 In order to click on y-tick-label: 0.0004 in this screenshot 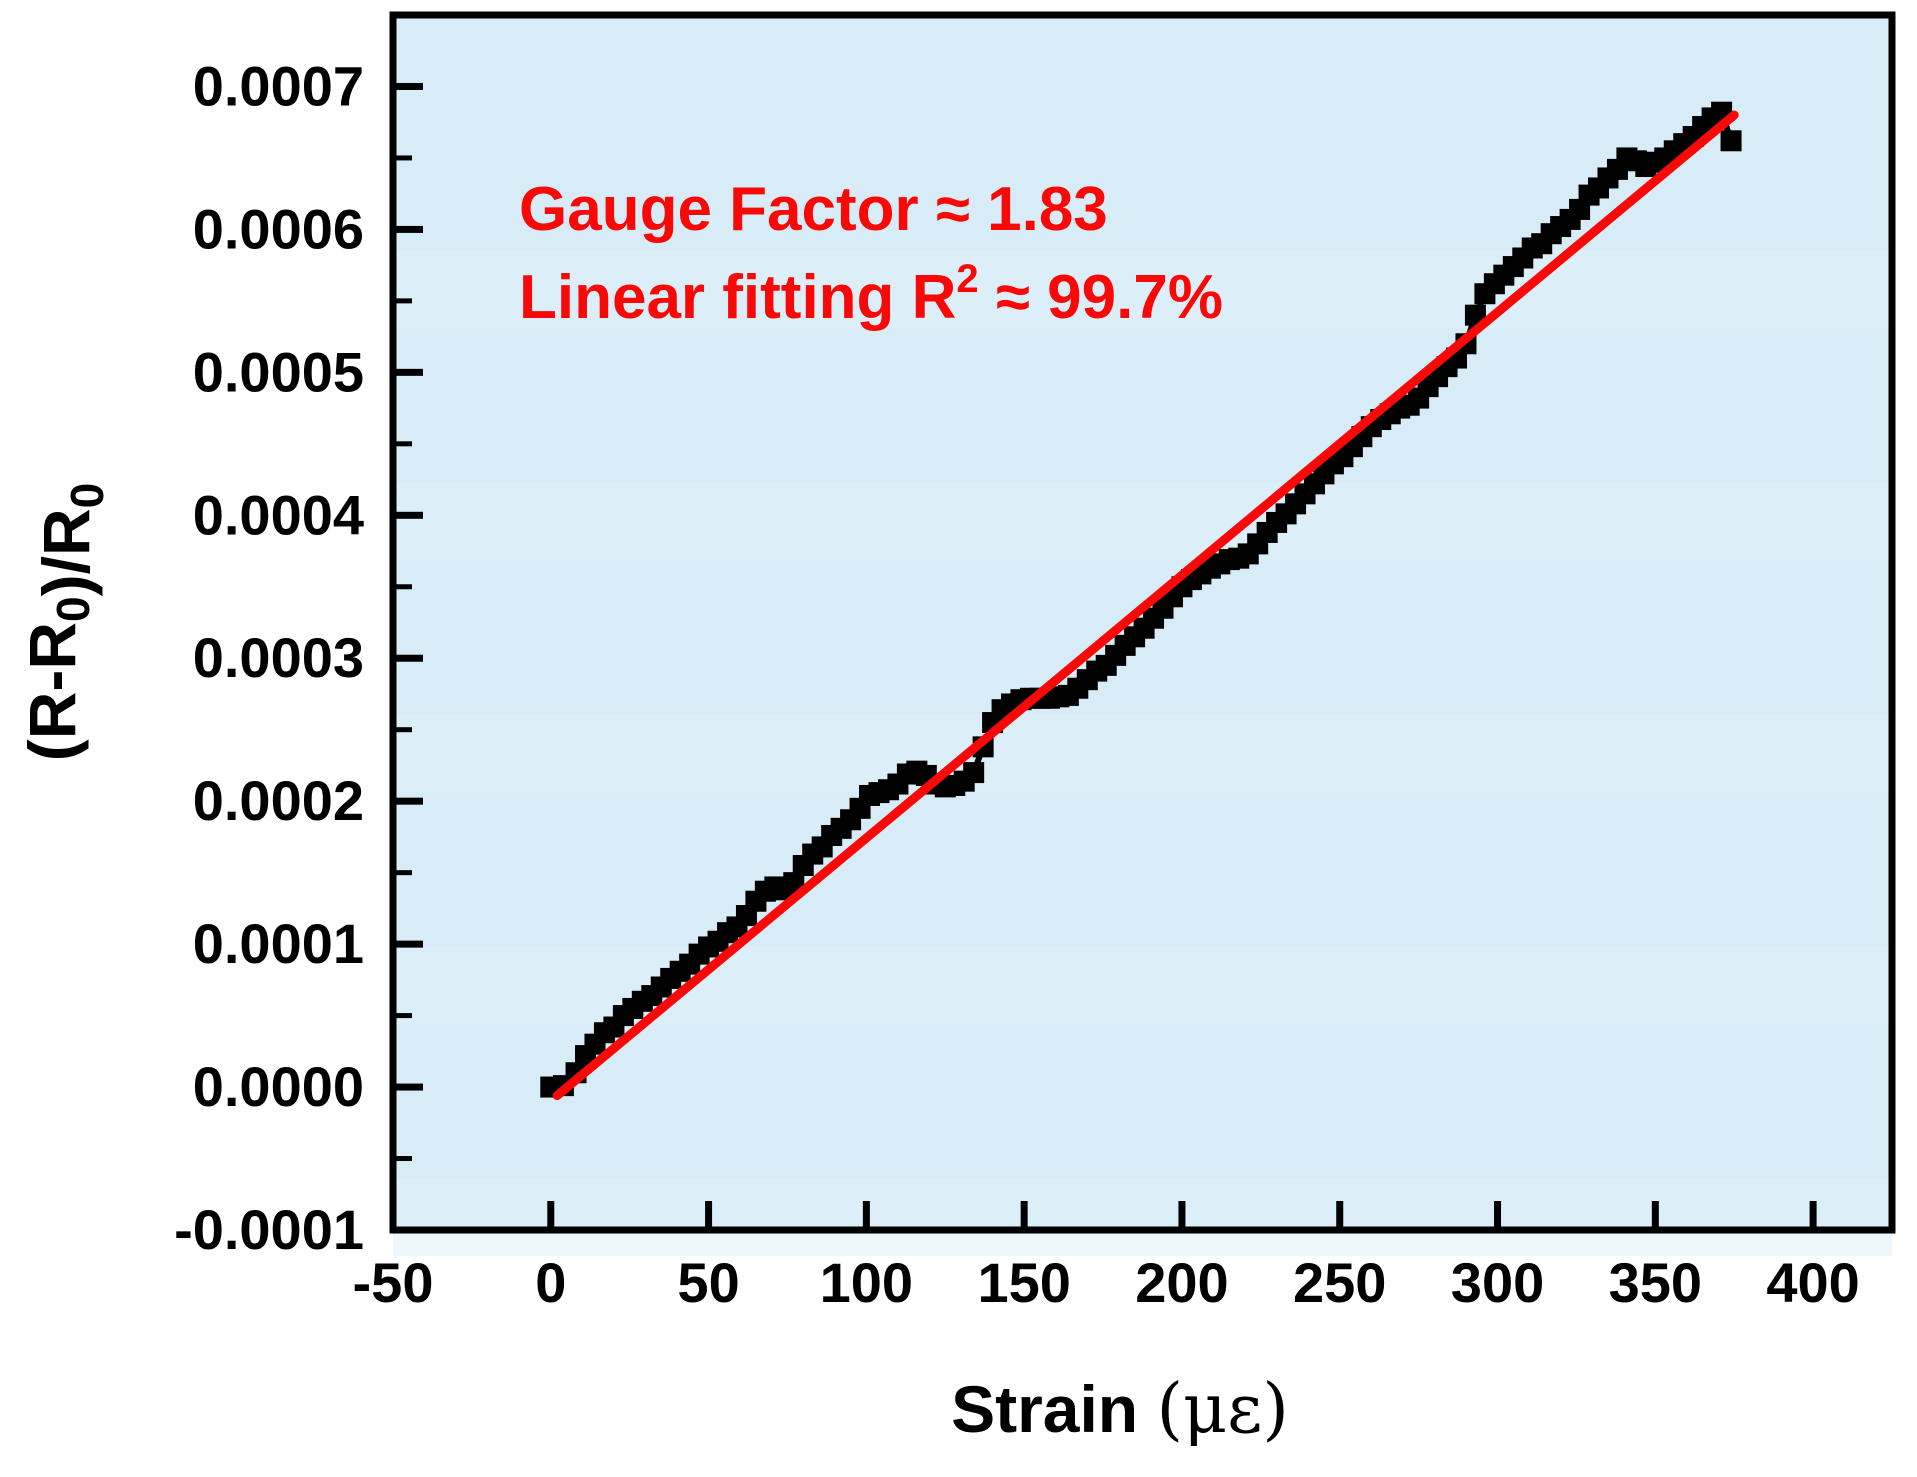, I will do `click(278, 514)`.